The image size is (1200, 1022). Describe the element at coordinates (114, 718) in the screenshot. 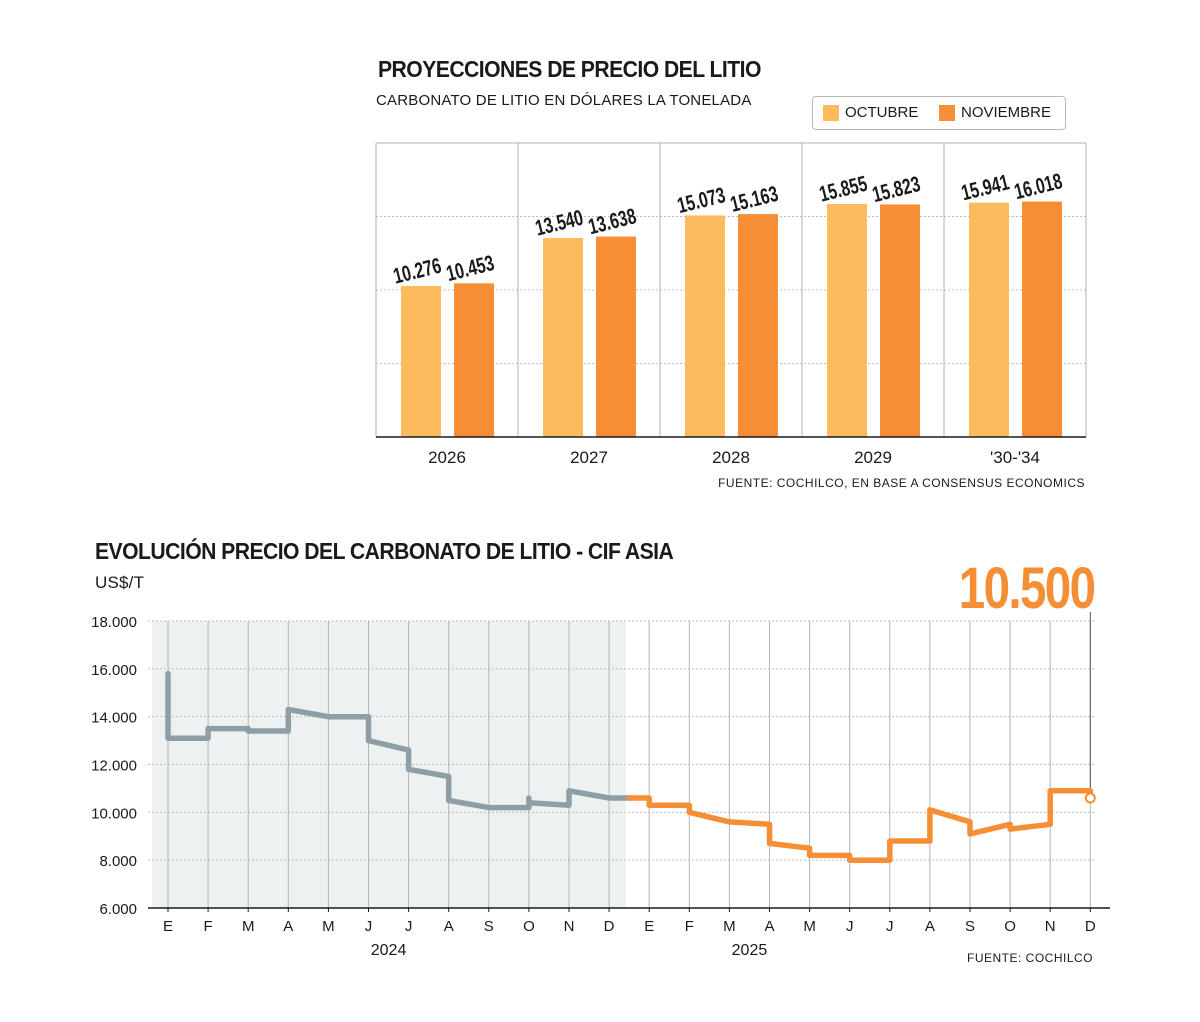

I see `y-tick-label: 14.000` at that location.